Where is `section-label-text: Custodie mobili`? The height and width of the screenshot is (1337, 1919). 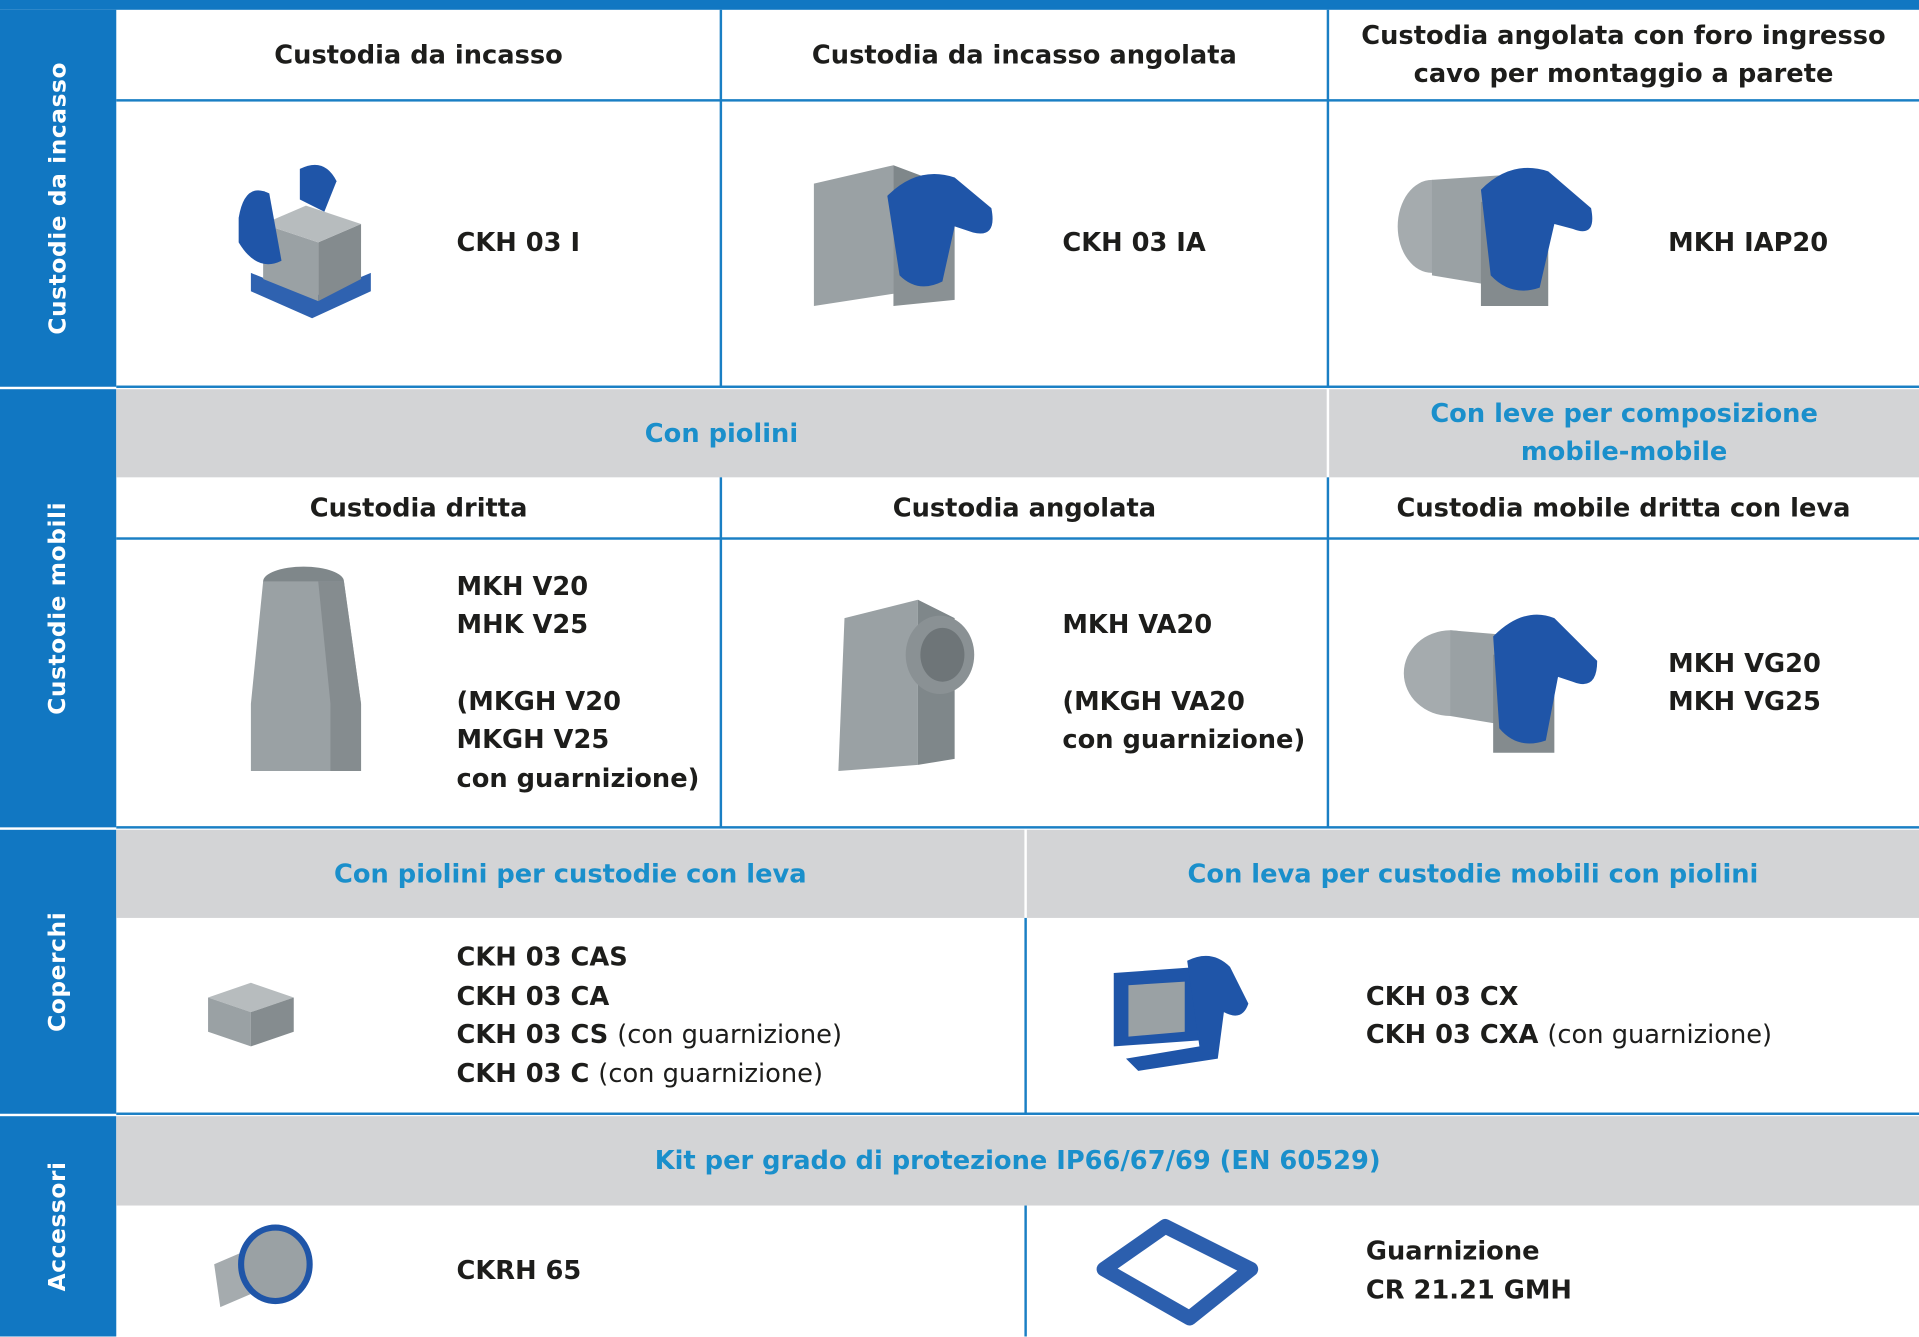 section-label-text: Custodie mobili is located at coordinates (58, 608).